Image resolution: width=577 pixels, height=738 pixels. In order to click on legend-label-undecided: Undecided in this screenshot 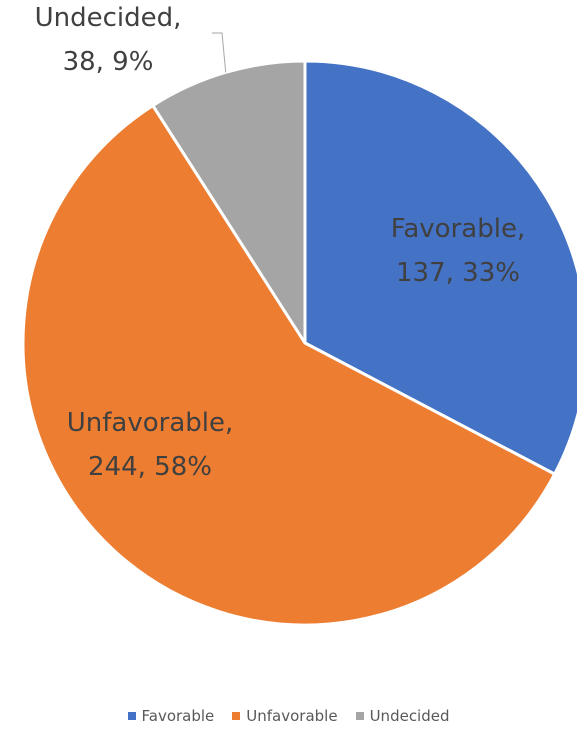, I will do `click(409, 716)`.